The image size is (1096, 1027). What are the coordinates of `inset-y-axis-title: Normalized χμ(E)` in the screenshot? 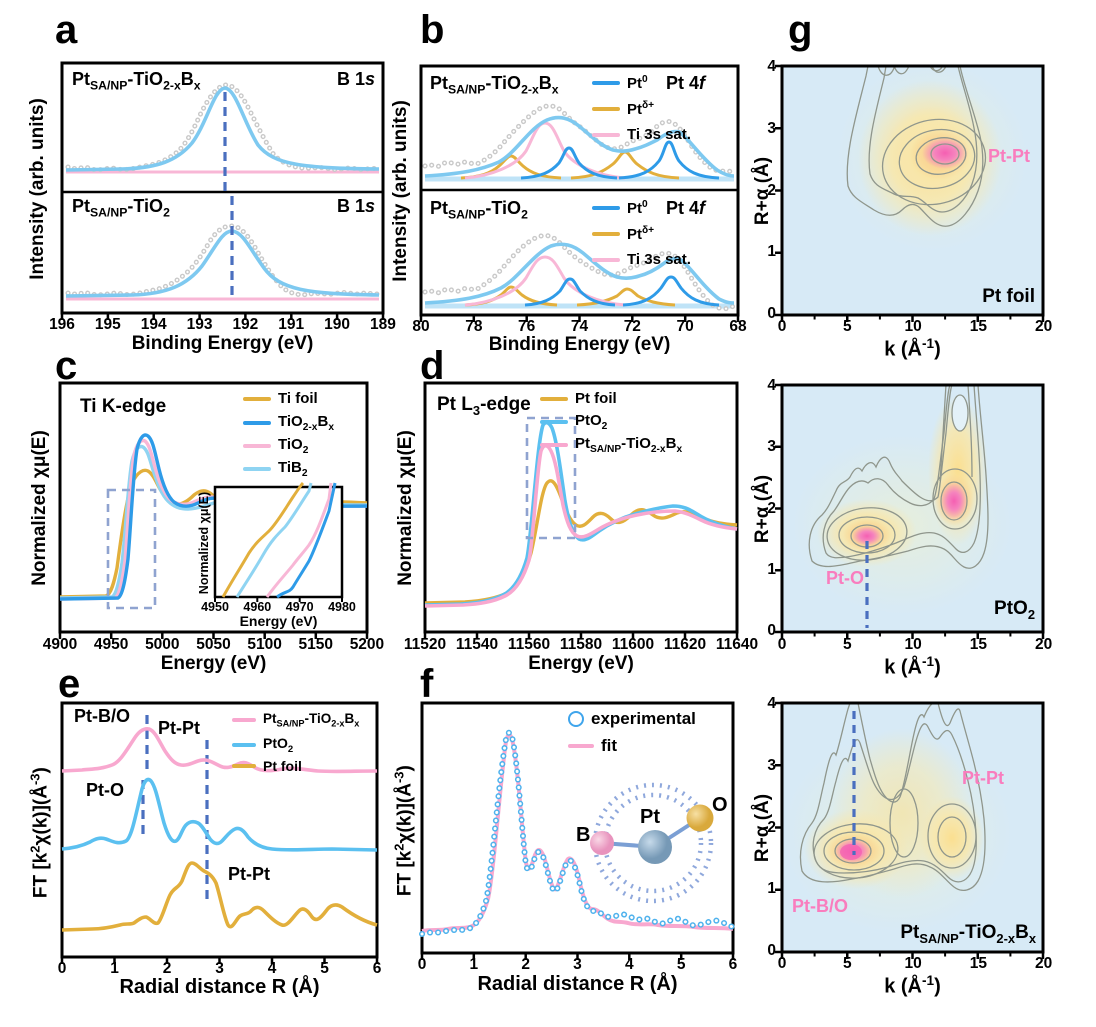 It's located at (204, 543).